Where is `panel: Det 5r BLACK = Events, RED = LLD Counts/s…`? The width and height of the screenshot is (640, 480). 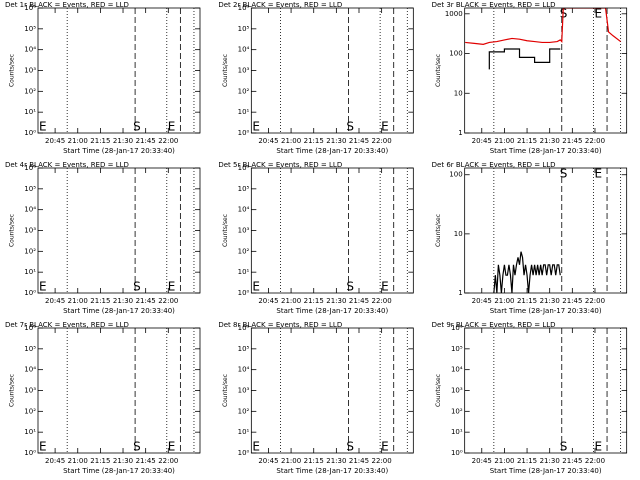 panel: Det 5r BLACK = Events, RED = LLD Counts/s… is located at coordinates (316, 238).